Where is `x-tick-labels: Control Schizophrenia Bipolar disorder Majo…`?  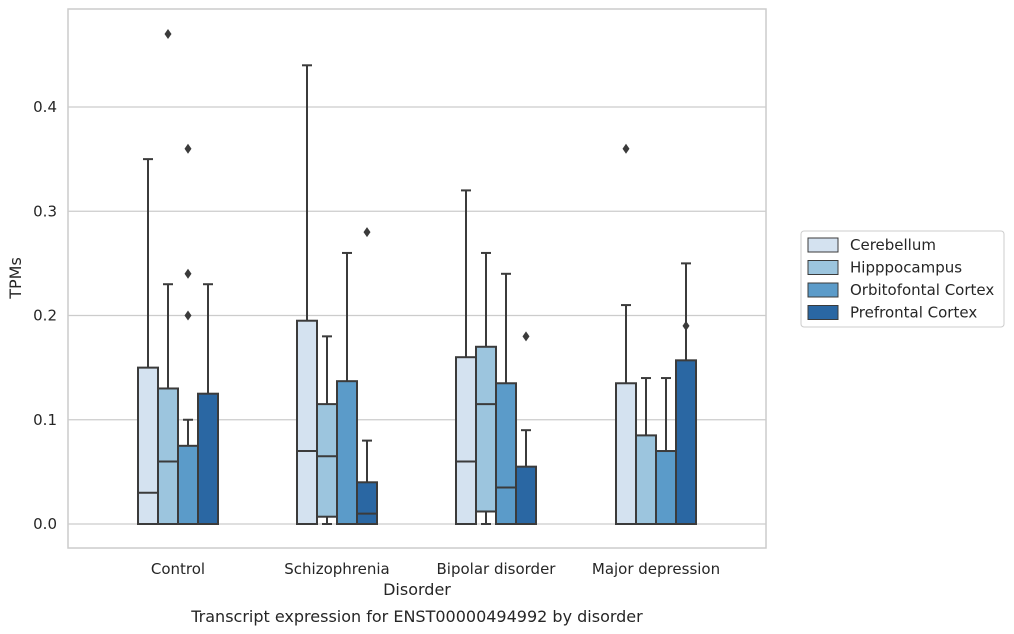 x-tick-labels: Control Schizophrenia Bipolar disorder Majo… is located at coordinates (435, 569).